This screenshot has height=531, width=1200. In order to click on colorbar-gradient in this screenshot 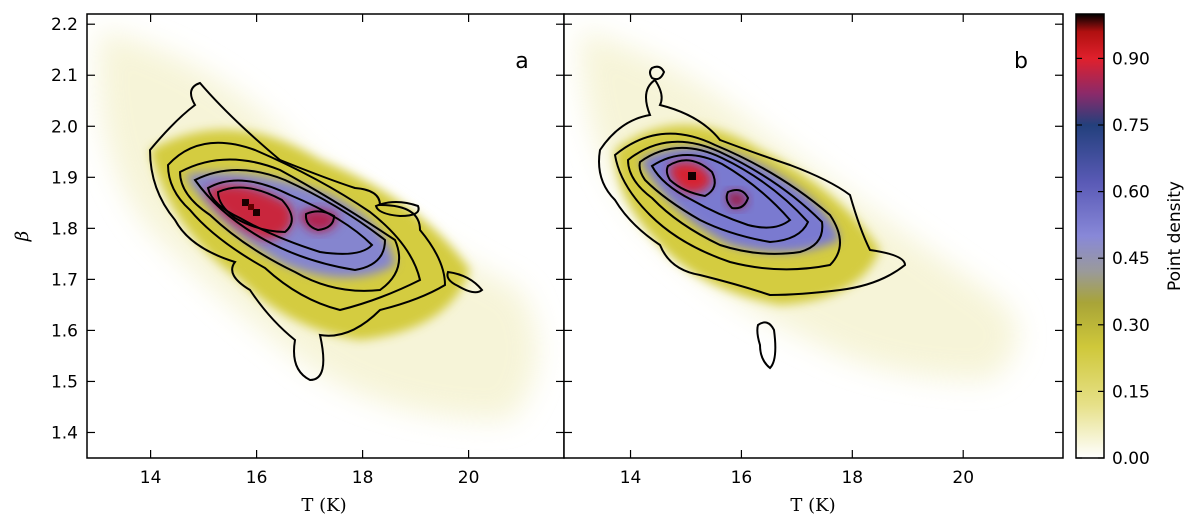, I will do `click(1090, 236)`.